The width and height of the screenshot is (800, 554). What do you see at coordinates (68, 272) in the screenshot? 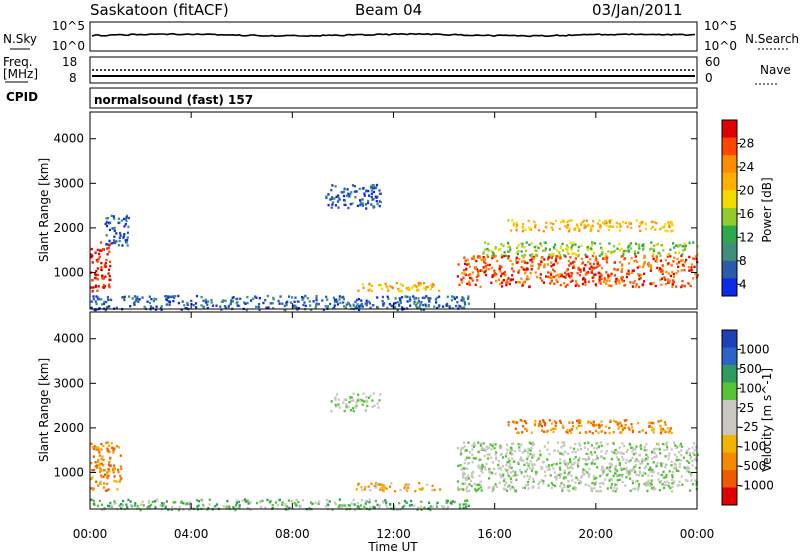
I see `y-tick-label: 1000` at bounding box center [68, 272].